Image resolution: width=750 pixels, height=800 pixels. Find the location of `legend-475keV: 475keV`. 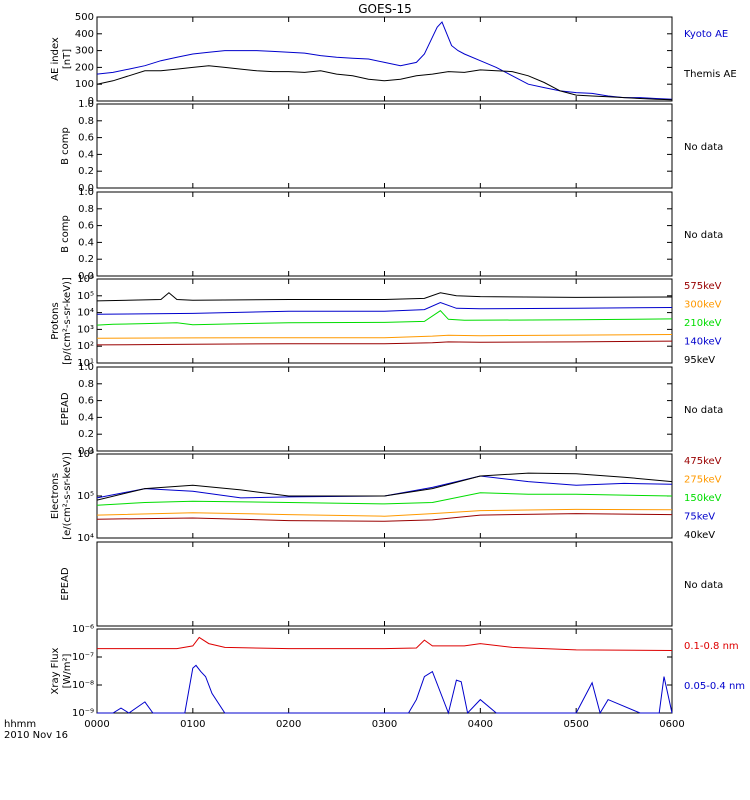

legend-475keV: 475keV is located at coordinates (703, 461).